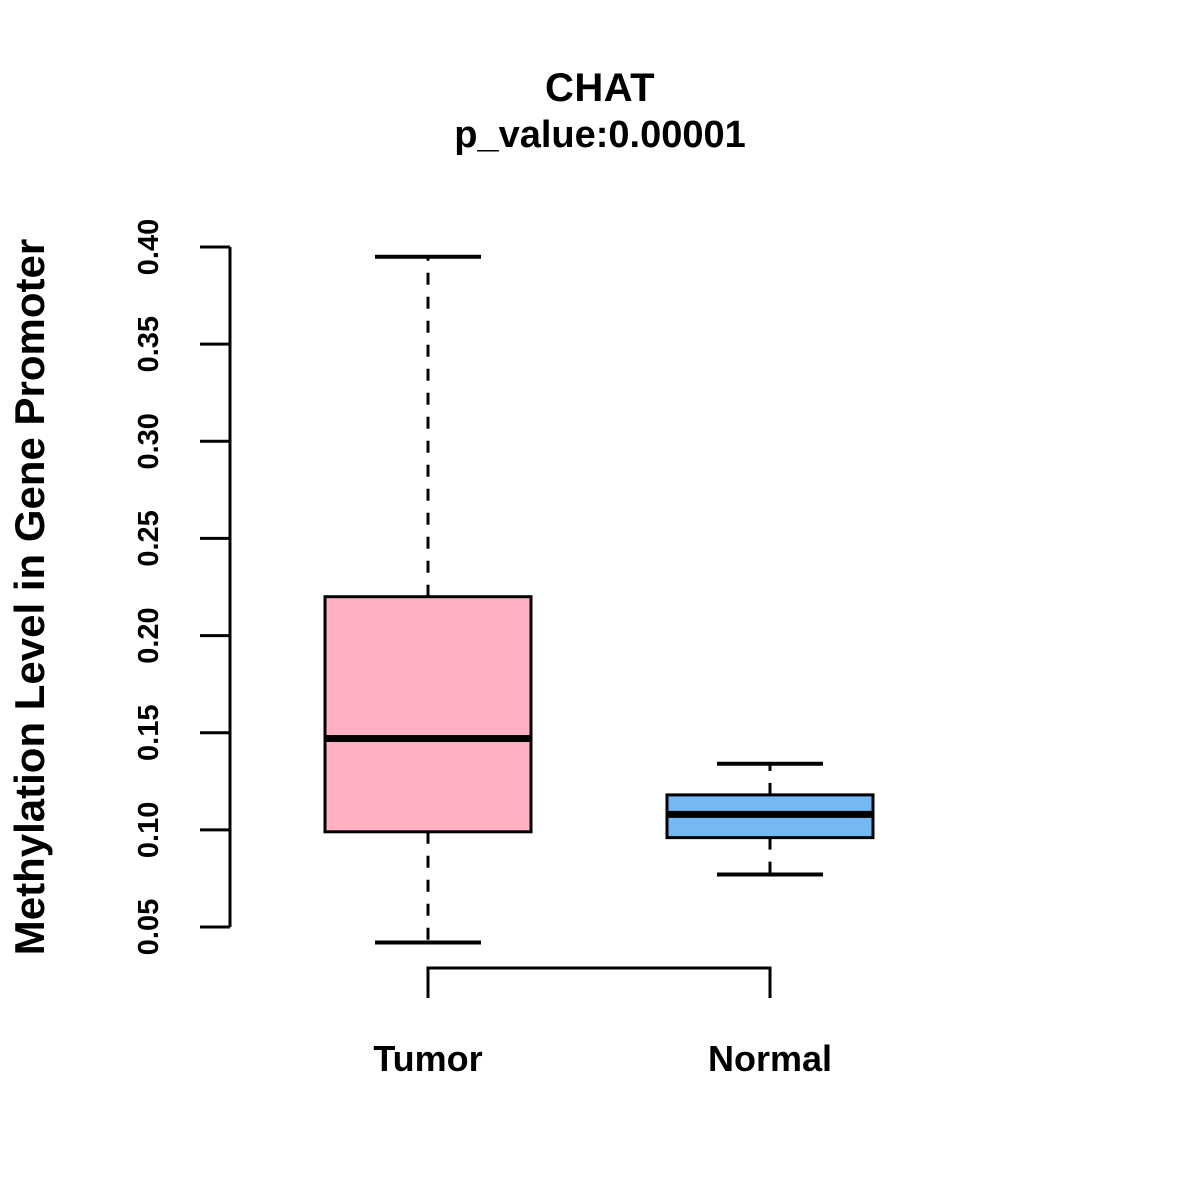  What do you see at coordinates (149, 927) in the screenshot?
I see `y-tick-label: 0.05` at bounding box center [149, 927].